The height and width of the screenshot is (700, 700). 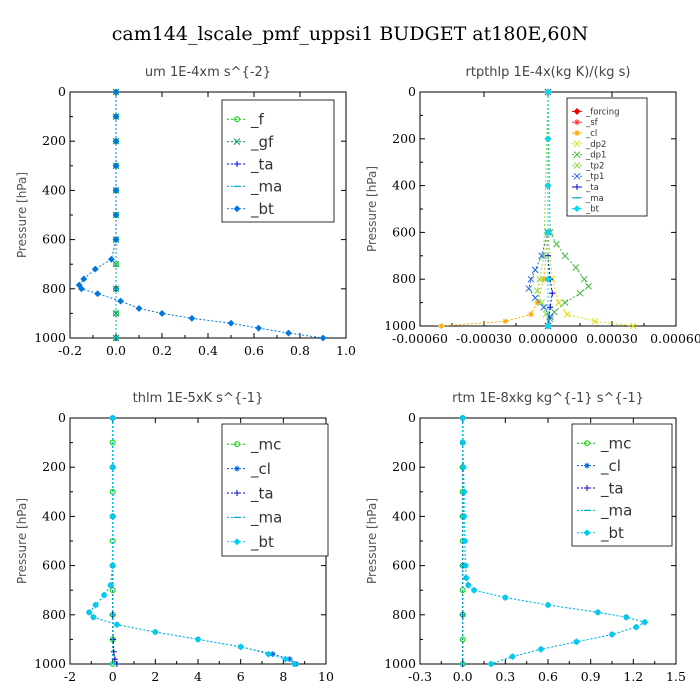 What do you see at coordinates (155, 676) in the screenshot?
I see `x-tick-label: 2` at bounding box center [155, 676].